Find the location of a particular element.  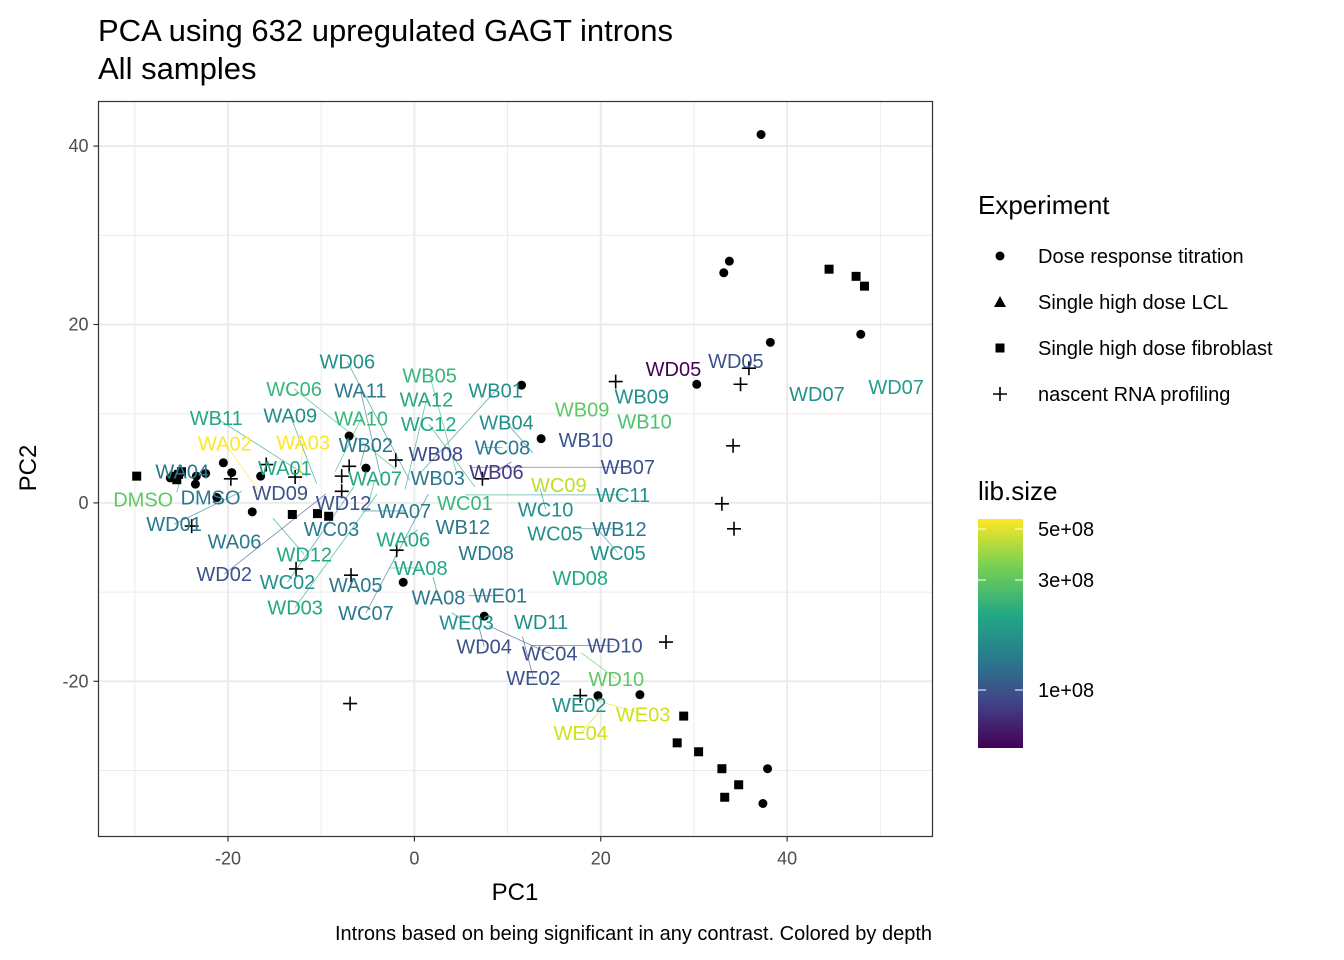

sample-label: WA11 is located at coordinates (360, 392).